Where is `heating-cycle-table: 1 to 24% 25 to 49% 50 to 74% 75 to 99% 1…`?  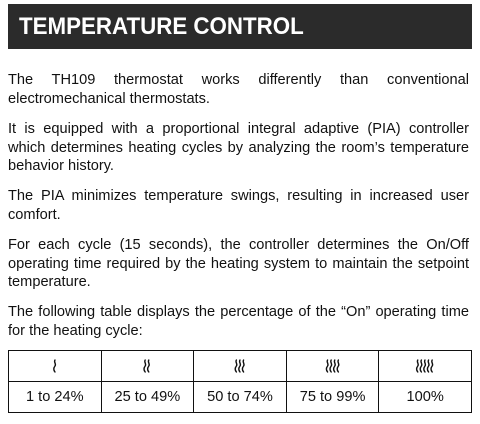 heating-cycle-table: 1 to 24% 25 to 49% 50 to 74% 75 to 99% 1… is located at coordinates (240, 381).